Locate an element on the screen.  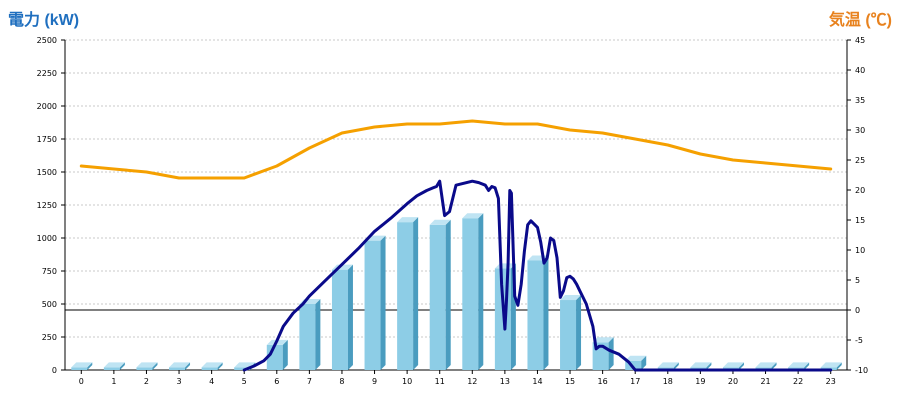
x-tick-label: 3 is located at coordinates (178, 381).